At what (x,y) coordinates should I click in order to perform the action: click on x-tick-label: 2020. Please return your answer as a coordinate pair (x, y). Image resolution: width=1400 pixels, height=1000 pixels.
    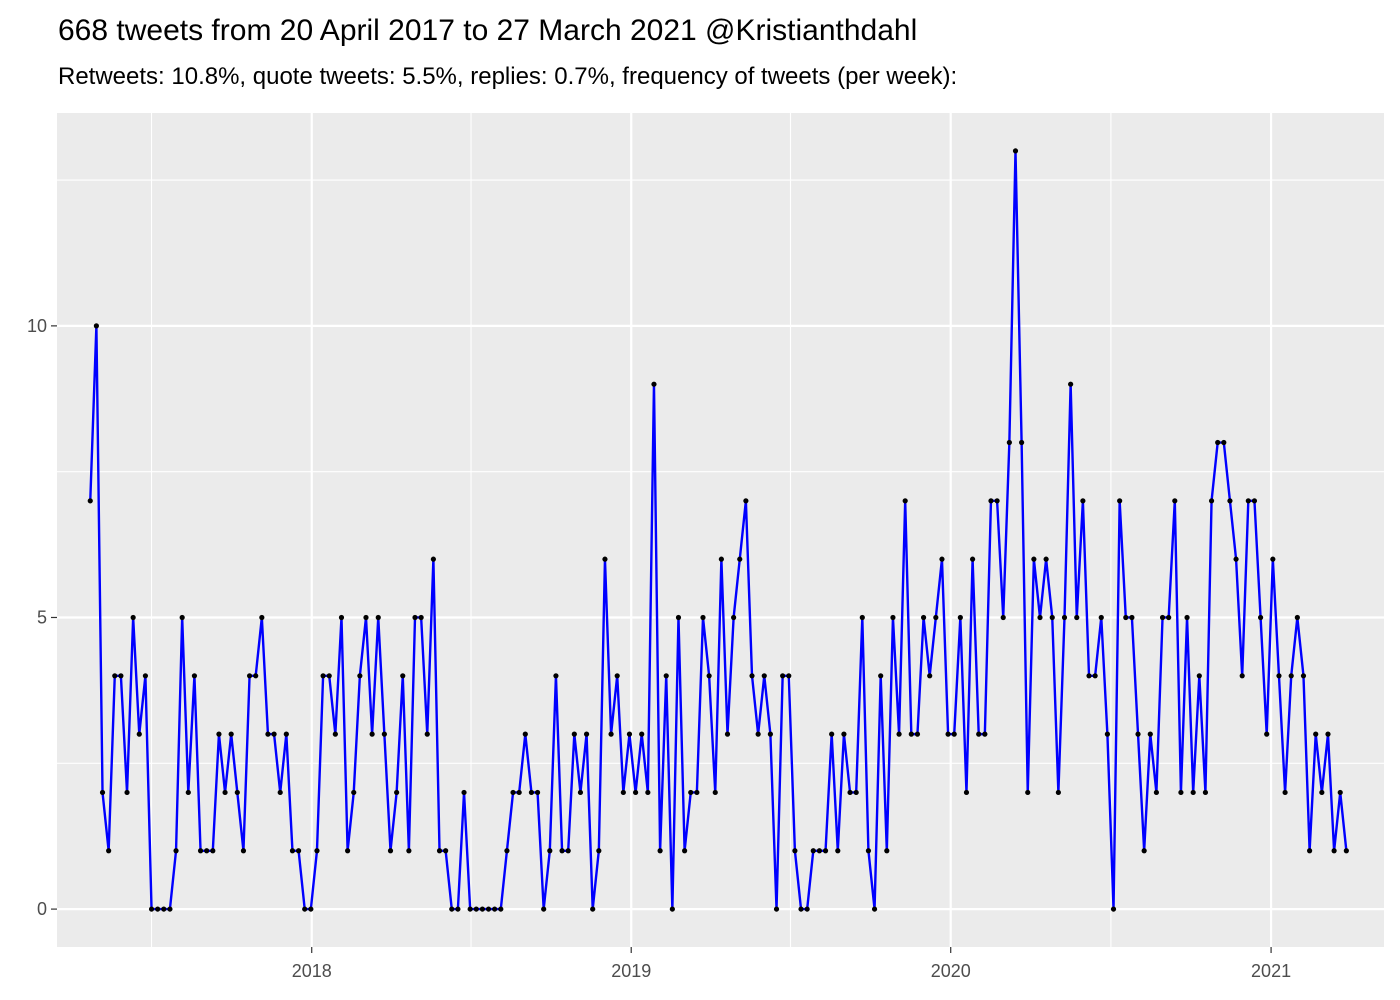
    Looking at the image, I should click on (951, 971).